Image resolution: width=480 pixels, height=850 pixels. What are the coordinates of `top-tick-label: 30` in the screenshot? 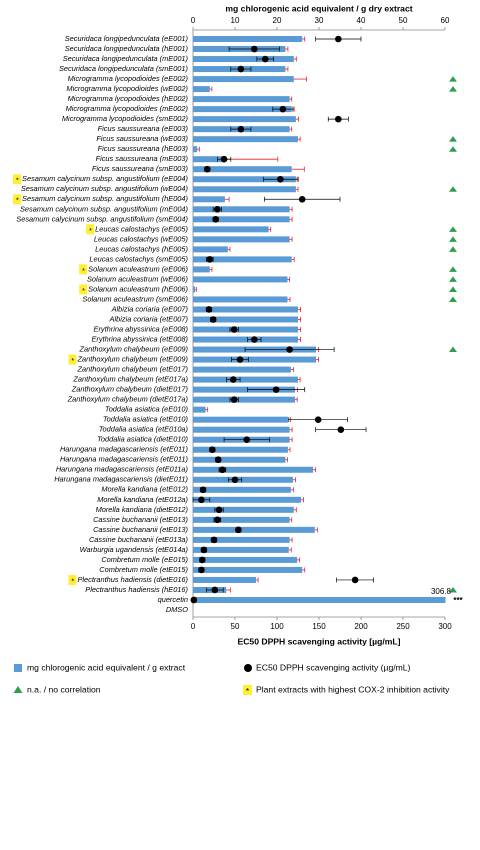 It's located at (319, 20).